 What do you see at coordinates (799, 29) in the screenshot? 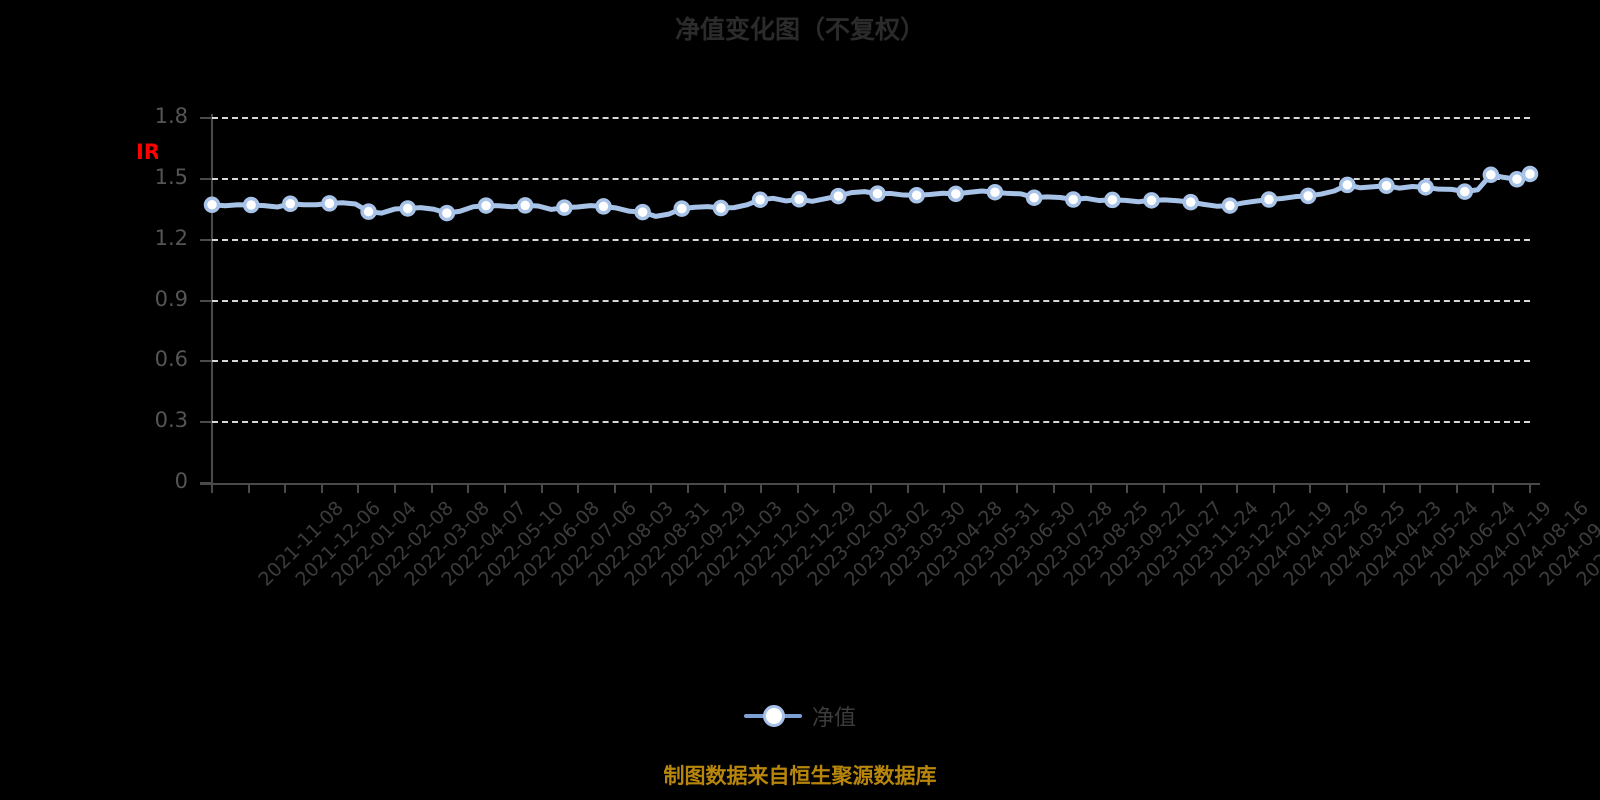
I see `chart-title: 净值变化图（不复权）` at bounding box center [799, 29].